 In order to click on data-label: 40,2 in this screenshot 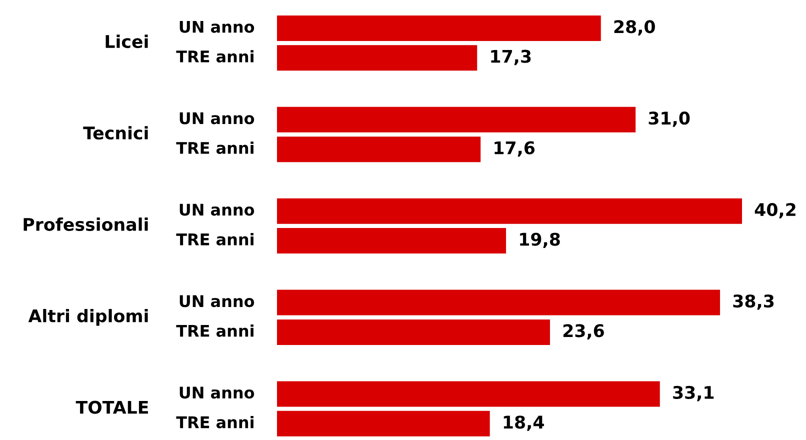, I will do `click(775, 210)`.